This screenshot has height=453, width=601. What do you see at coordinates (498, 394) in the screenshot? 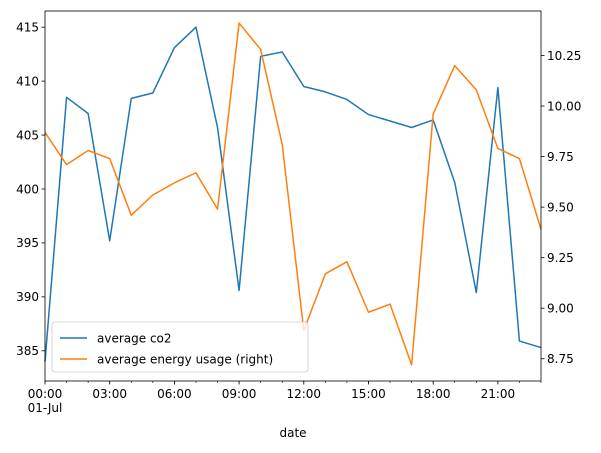
I see `x-tick-label: 21:00` at bounding box center [498, 394].